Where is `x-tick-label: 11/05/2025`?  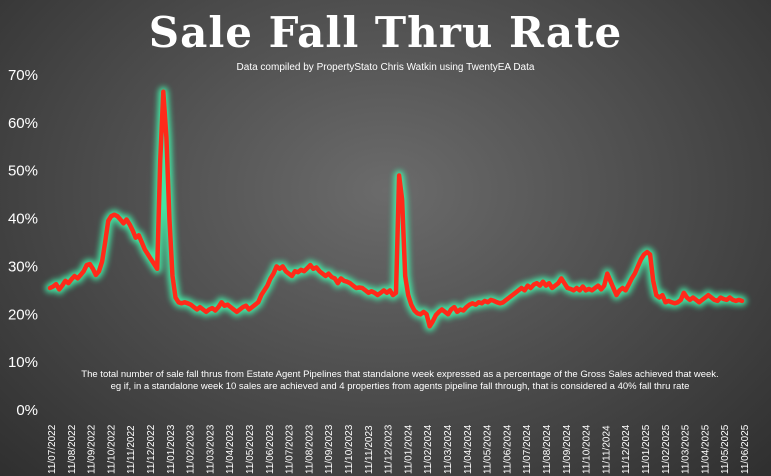
x-tick-label: 11/05/2025 is located at coordinates (725, 449).